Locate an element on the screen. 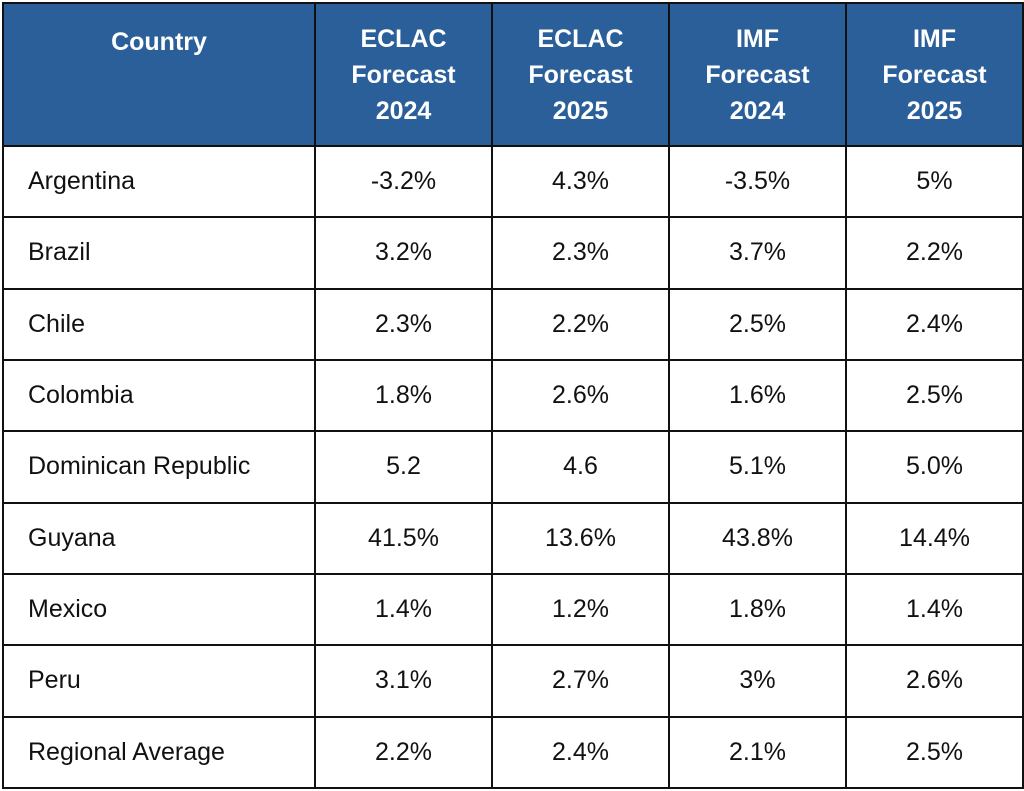  country-cell: Colombia is located at coordinates (159, 395).